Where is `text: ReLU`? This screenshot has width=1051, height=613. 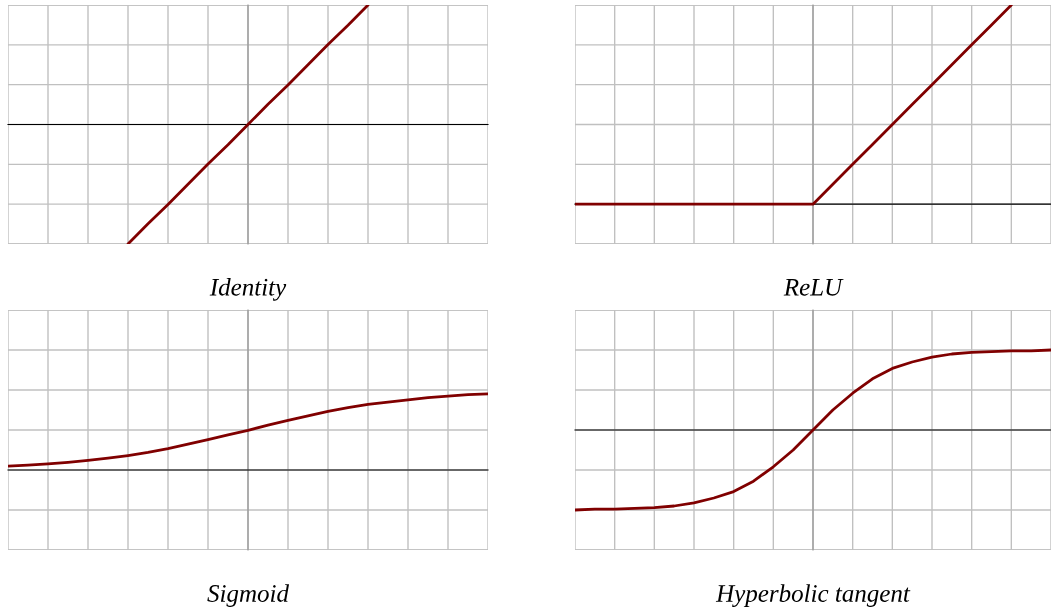 text: ReLU is located at coordinates (813, 287).